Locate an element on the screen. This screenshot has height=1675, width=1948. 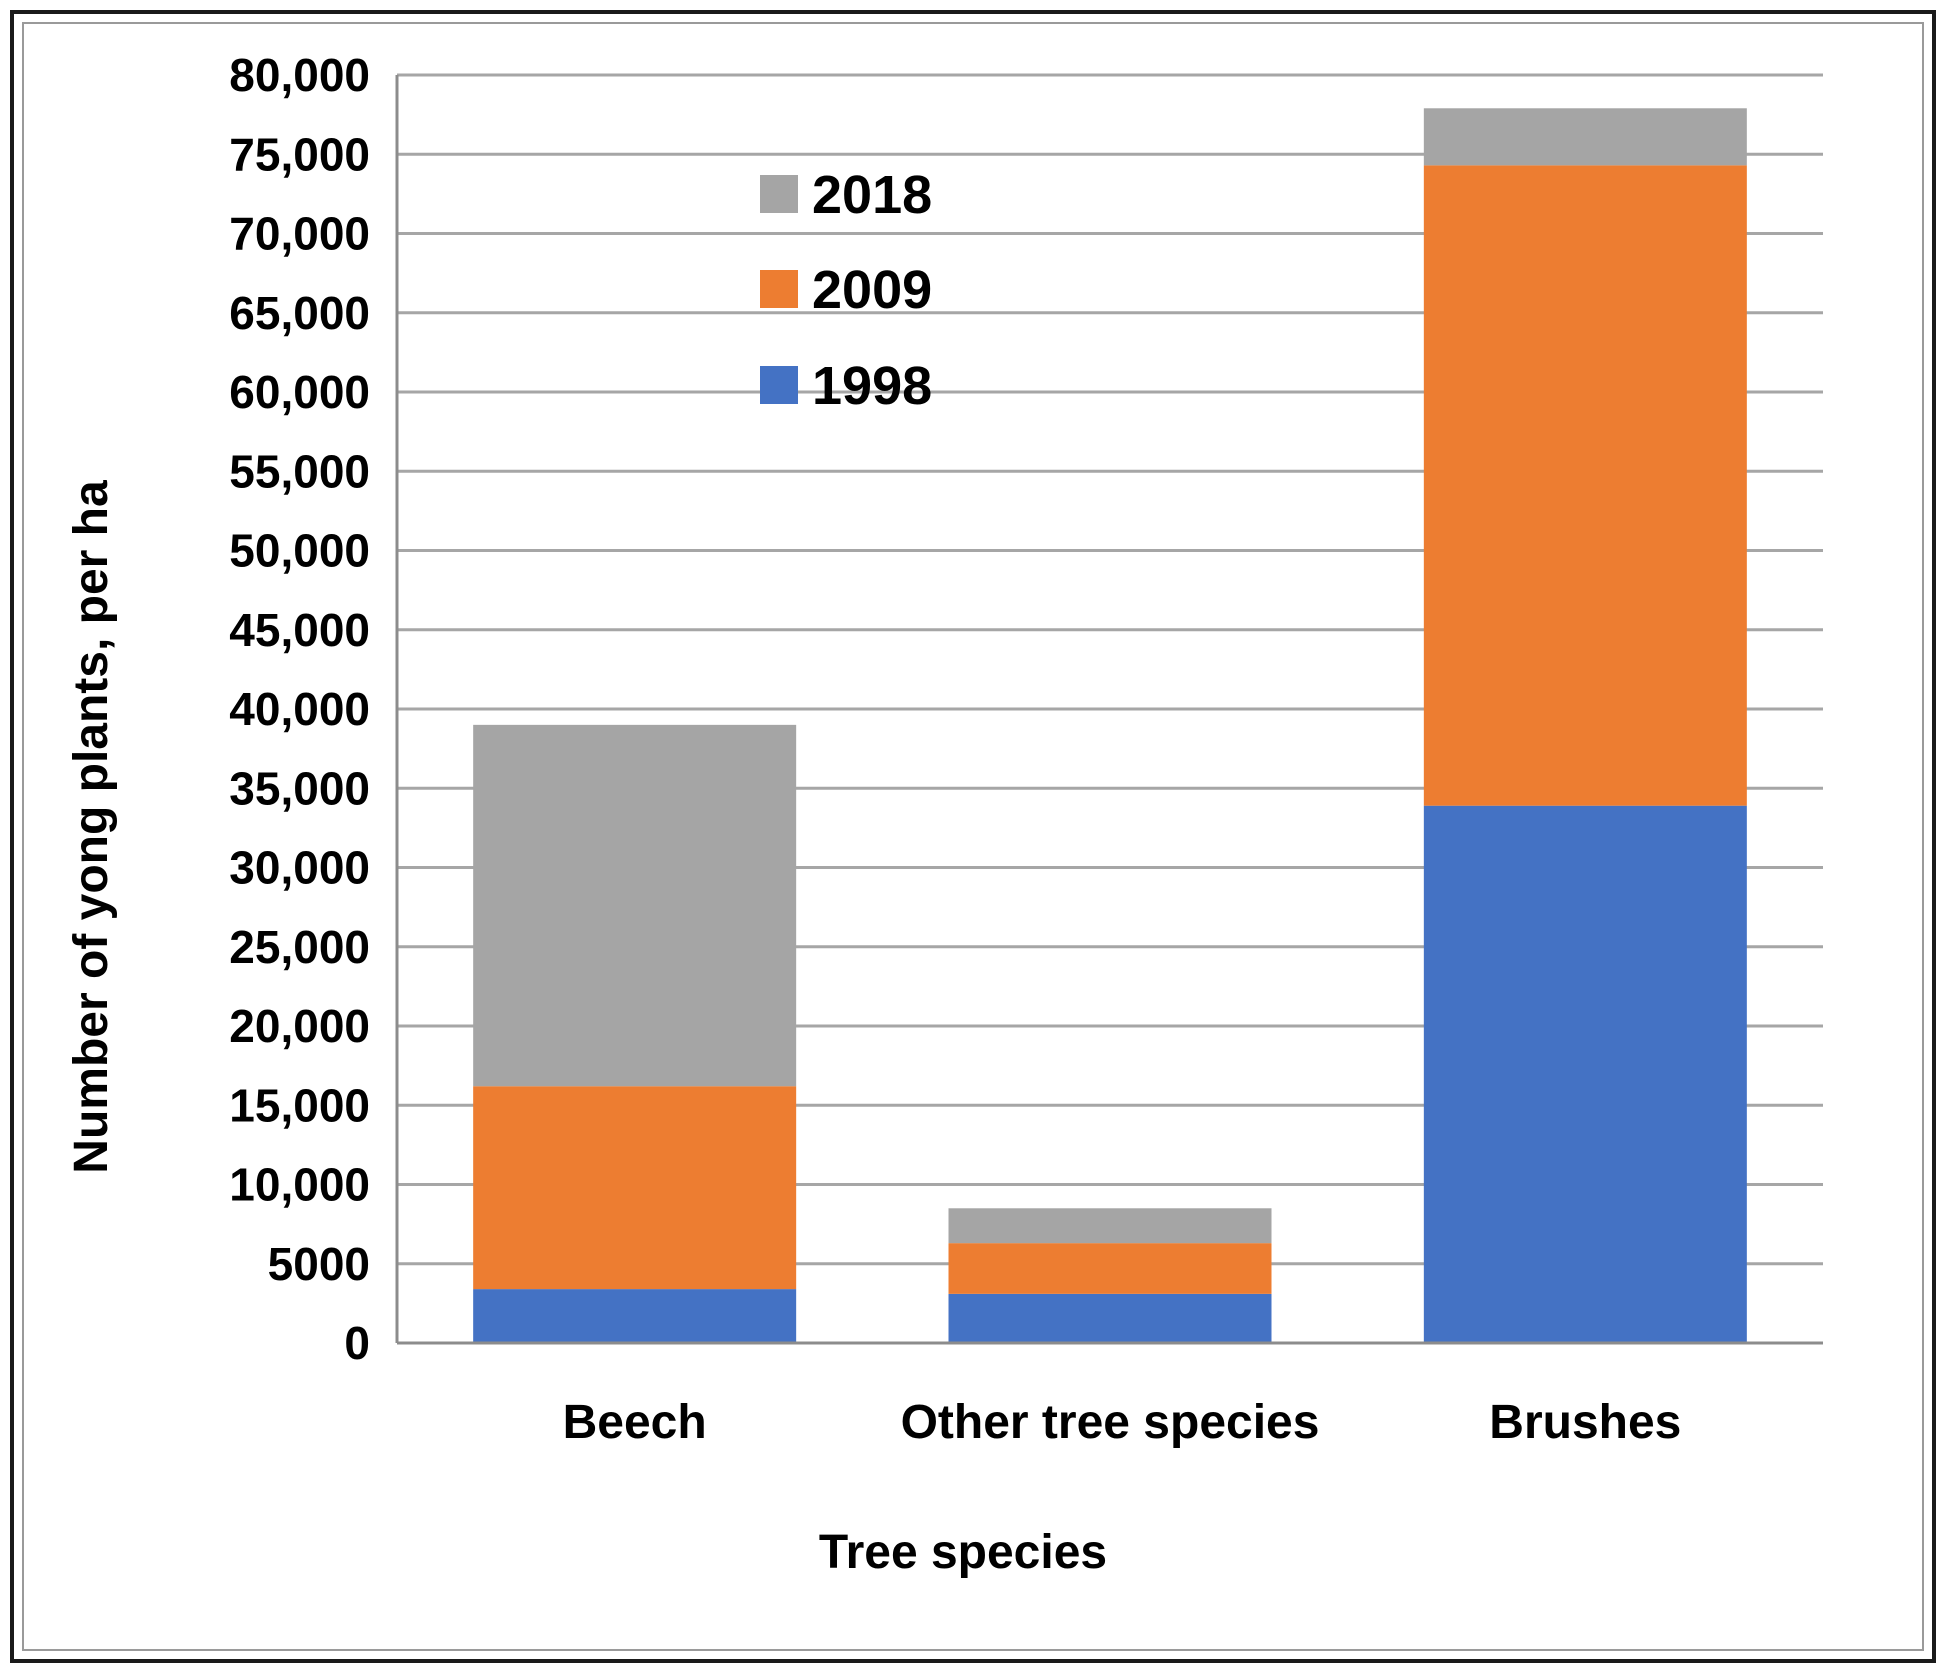
y-tick-label: 45,000 is located at coordinates (299, 630).